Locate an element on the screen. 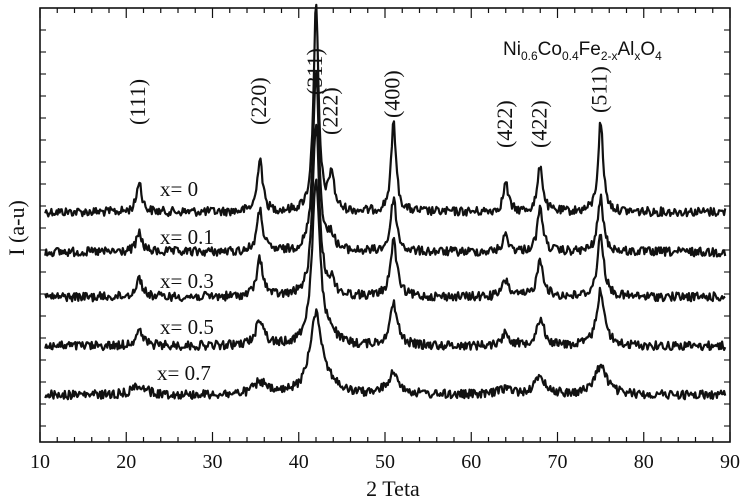 This screenshot has height=502, width=745. series-label: x= 0.5 is located at coordinates (187, 327).